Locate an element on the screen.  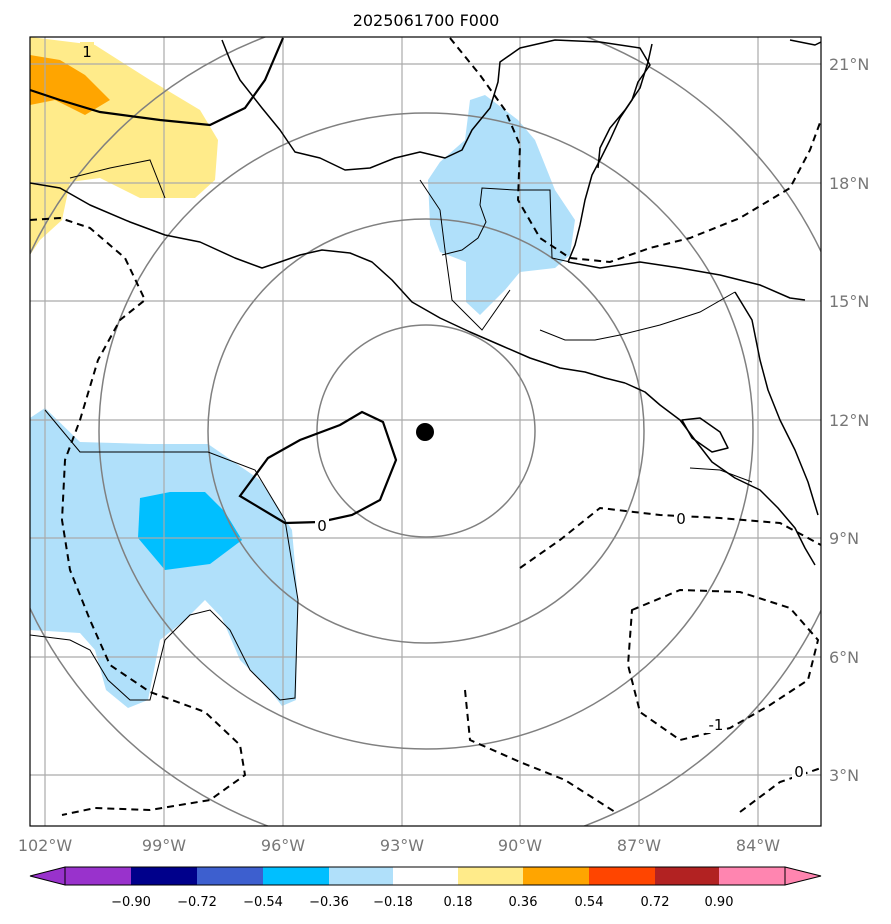
lon-tick-label: 84°W is located at coordinates (758, 845).